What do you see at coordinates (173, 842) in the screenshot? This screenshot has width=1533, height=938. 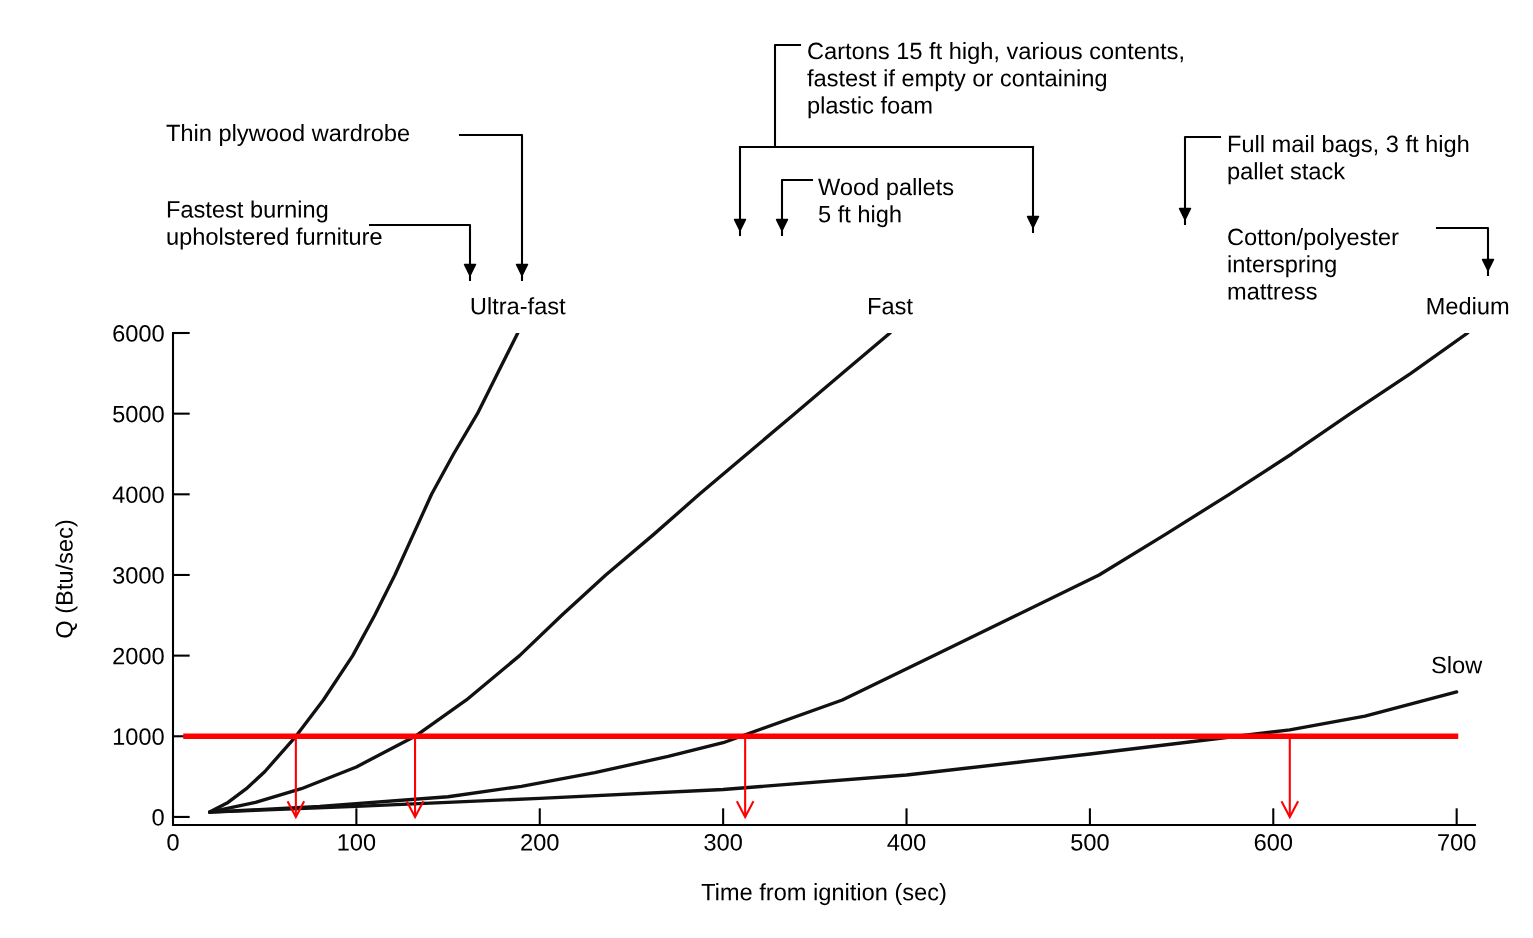 I see `x-tick-label: 0` at bounding box center [173, 842].